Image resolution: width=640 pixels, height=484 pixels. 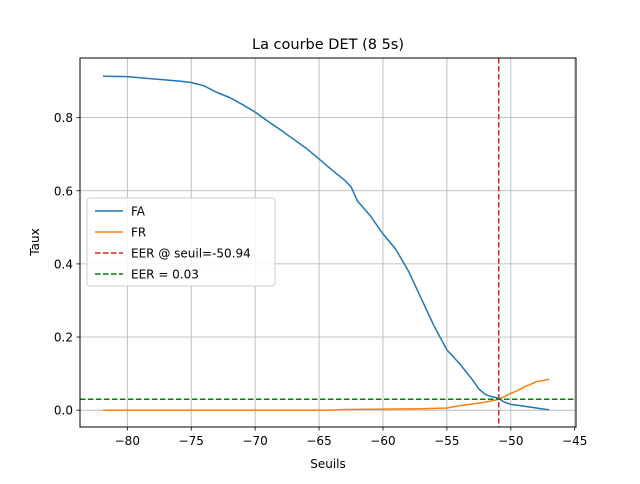 I want to click on chart-title: La courbe DET (8 5s), so click(x=328, y=45).